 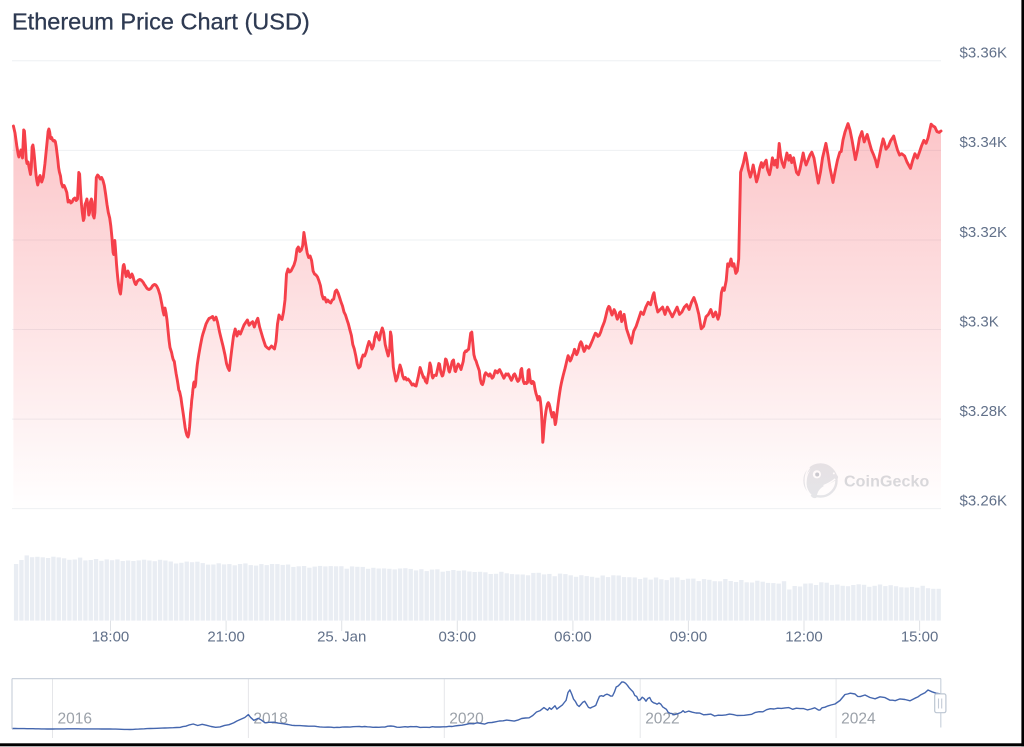 What do you see at coordinates (458, 637) in the screenshot?
I see `svg-text: 03:00` at bounding box center [458, 637].